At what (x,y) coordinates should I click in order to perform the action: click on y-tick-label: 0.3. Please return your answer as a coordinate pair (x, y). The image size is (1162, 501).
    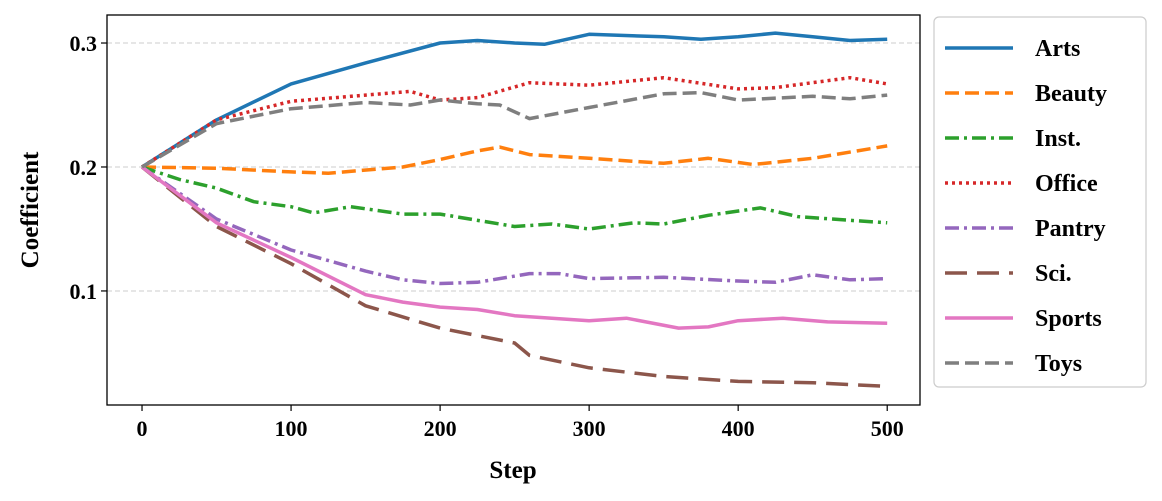
    Looking at the image, I should click on (84, 43).